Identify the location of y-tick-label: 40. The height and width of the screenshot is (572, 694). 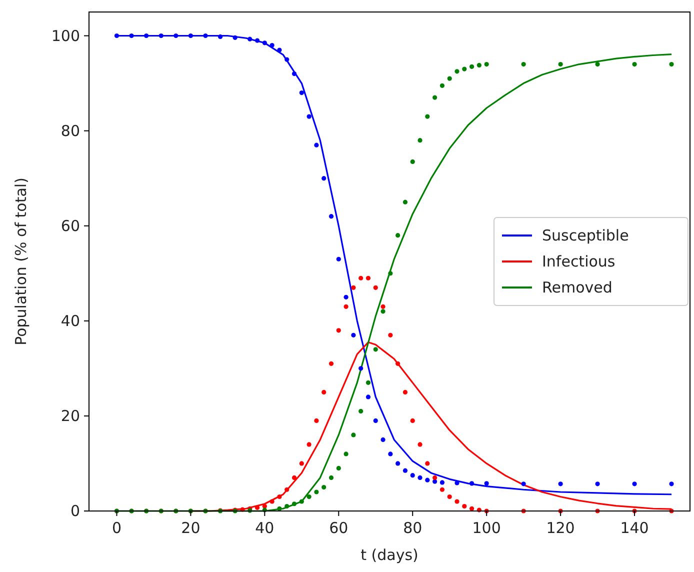
(70, 321).